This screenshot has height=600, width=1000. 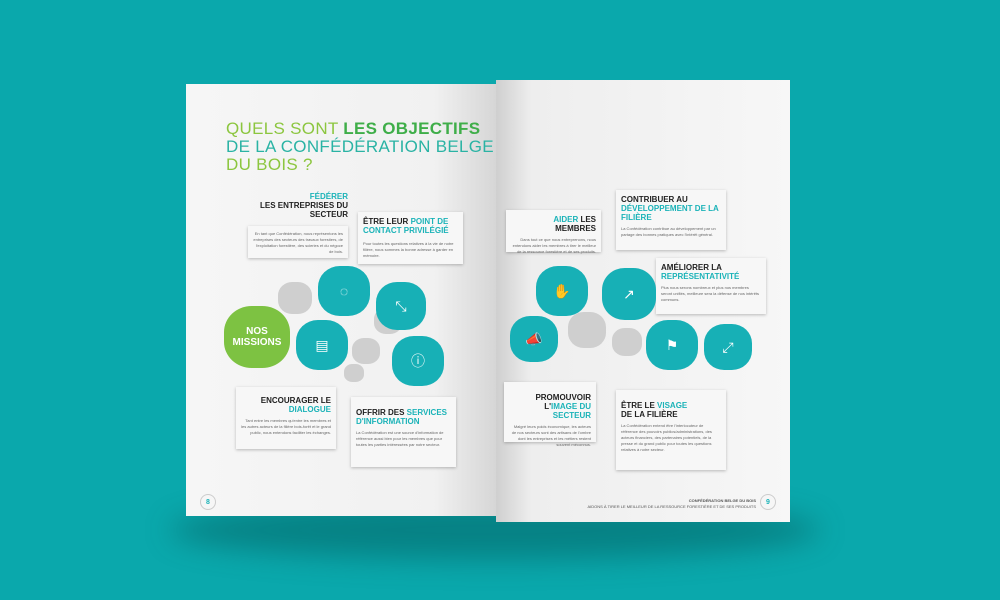 What do you see at coordinates (728, 347) in the screenshot?
I see `arrows-outward-icon: ⤢` at bounding box center [728, 347].